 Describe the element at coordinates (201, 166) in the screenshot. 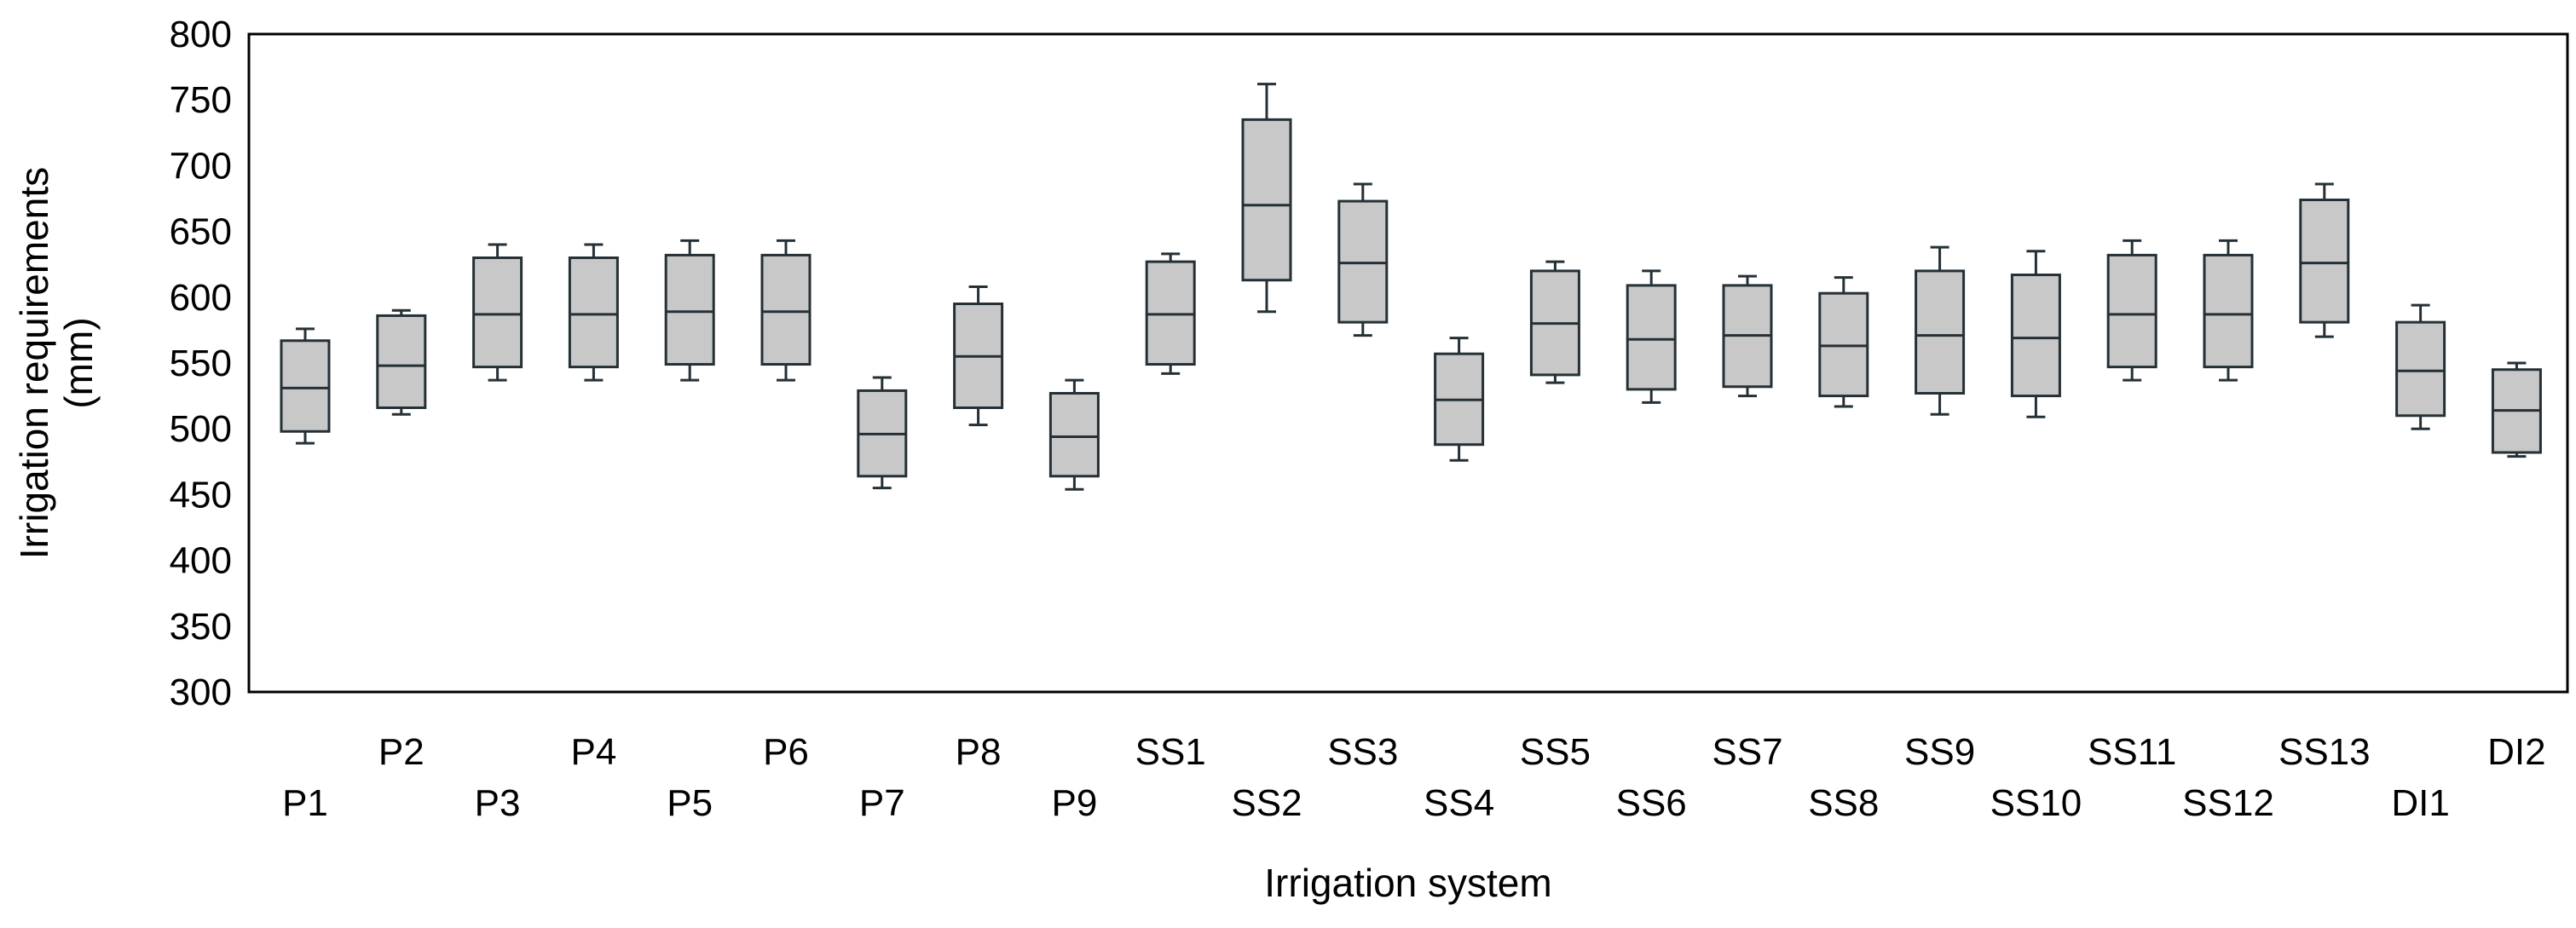

I see `y-tick-label: 700` at that location.